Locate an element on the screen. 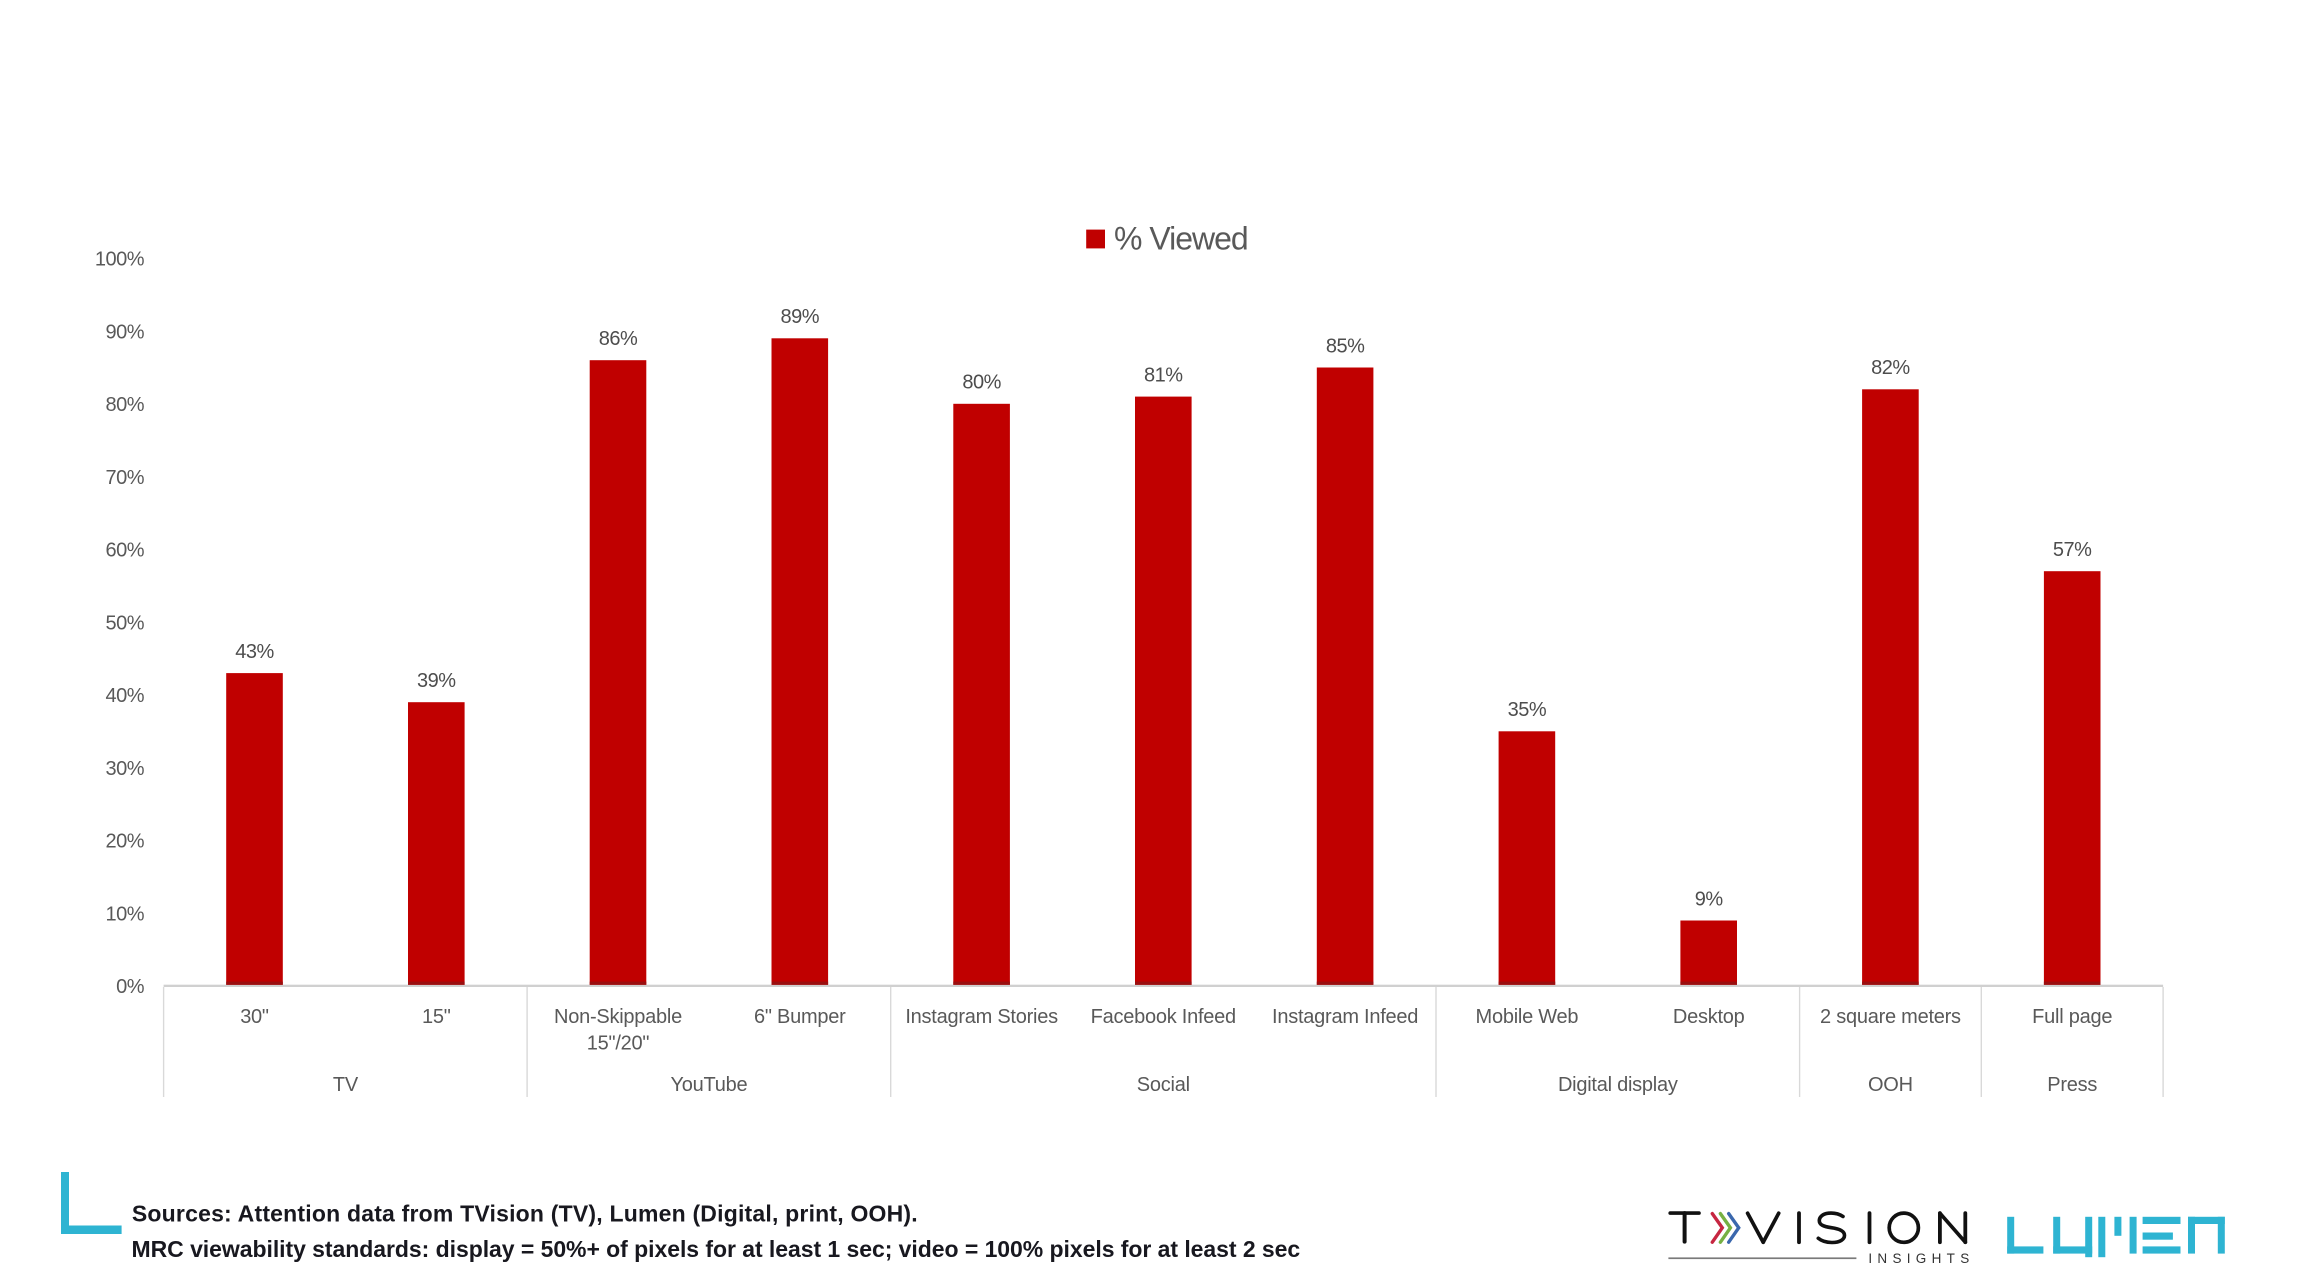 The width and height of the screenshot is (2311, 1285). svg-text: Facebook Infeed is located at coordinates (1163, 1017).